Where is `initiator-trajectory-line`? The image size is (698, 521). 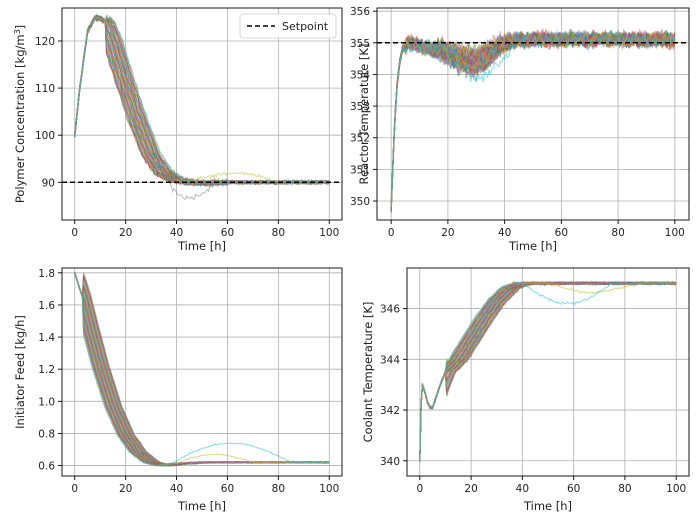 initiator-trajectory-line is located at coordinates (202, 369).